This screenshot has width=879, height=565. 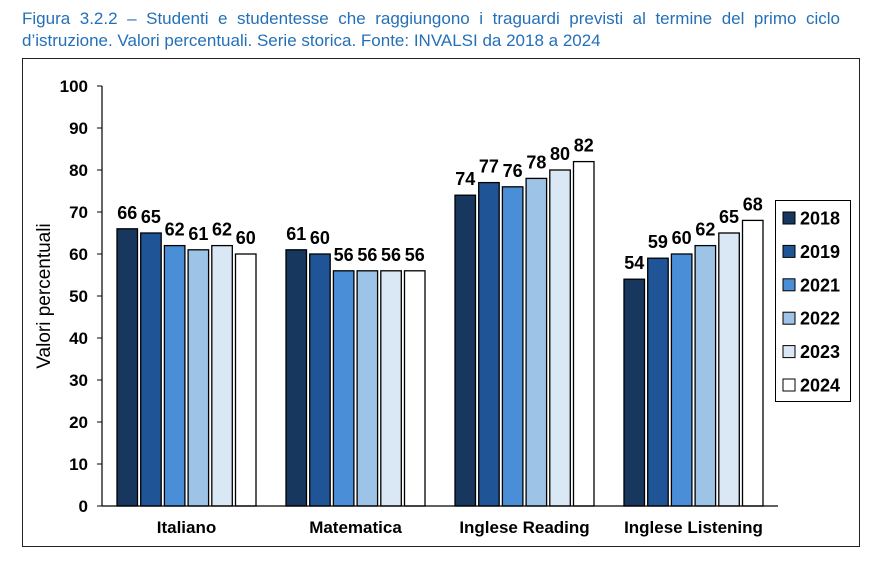 I want to click on data-label-2023-italiano: 62, so click(x=222, y=230).